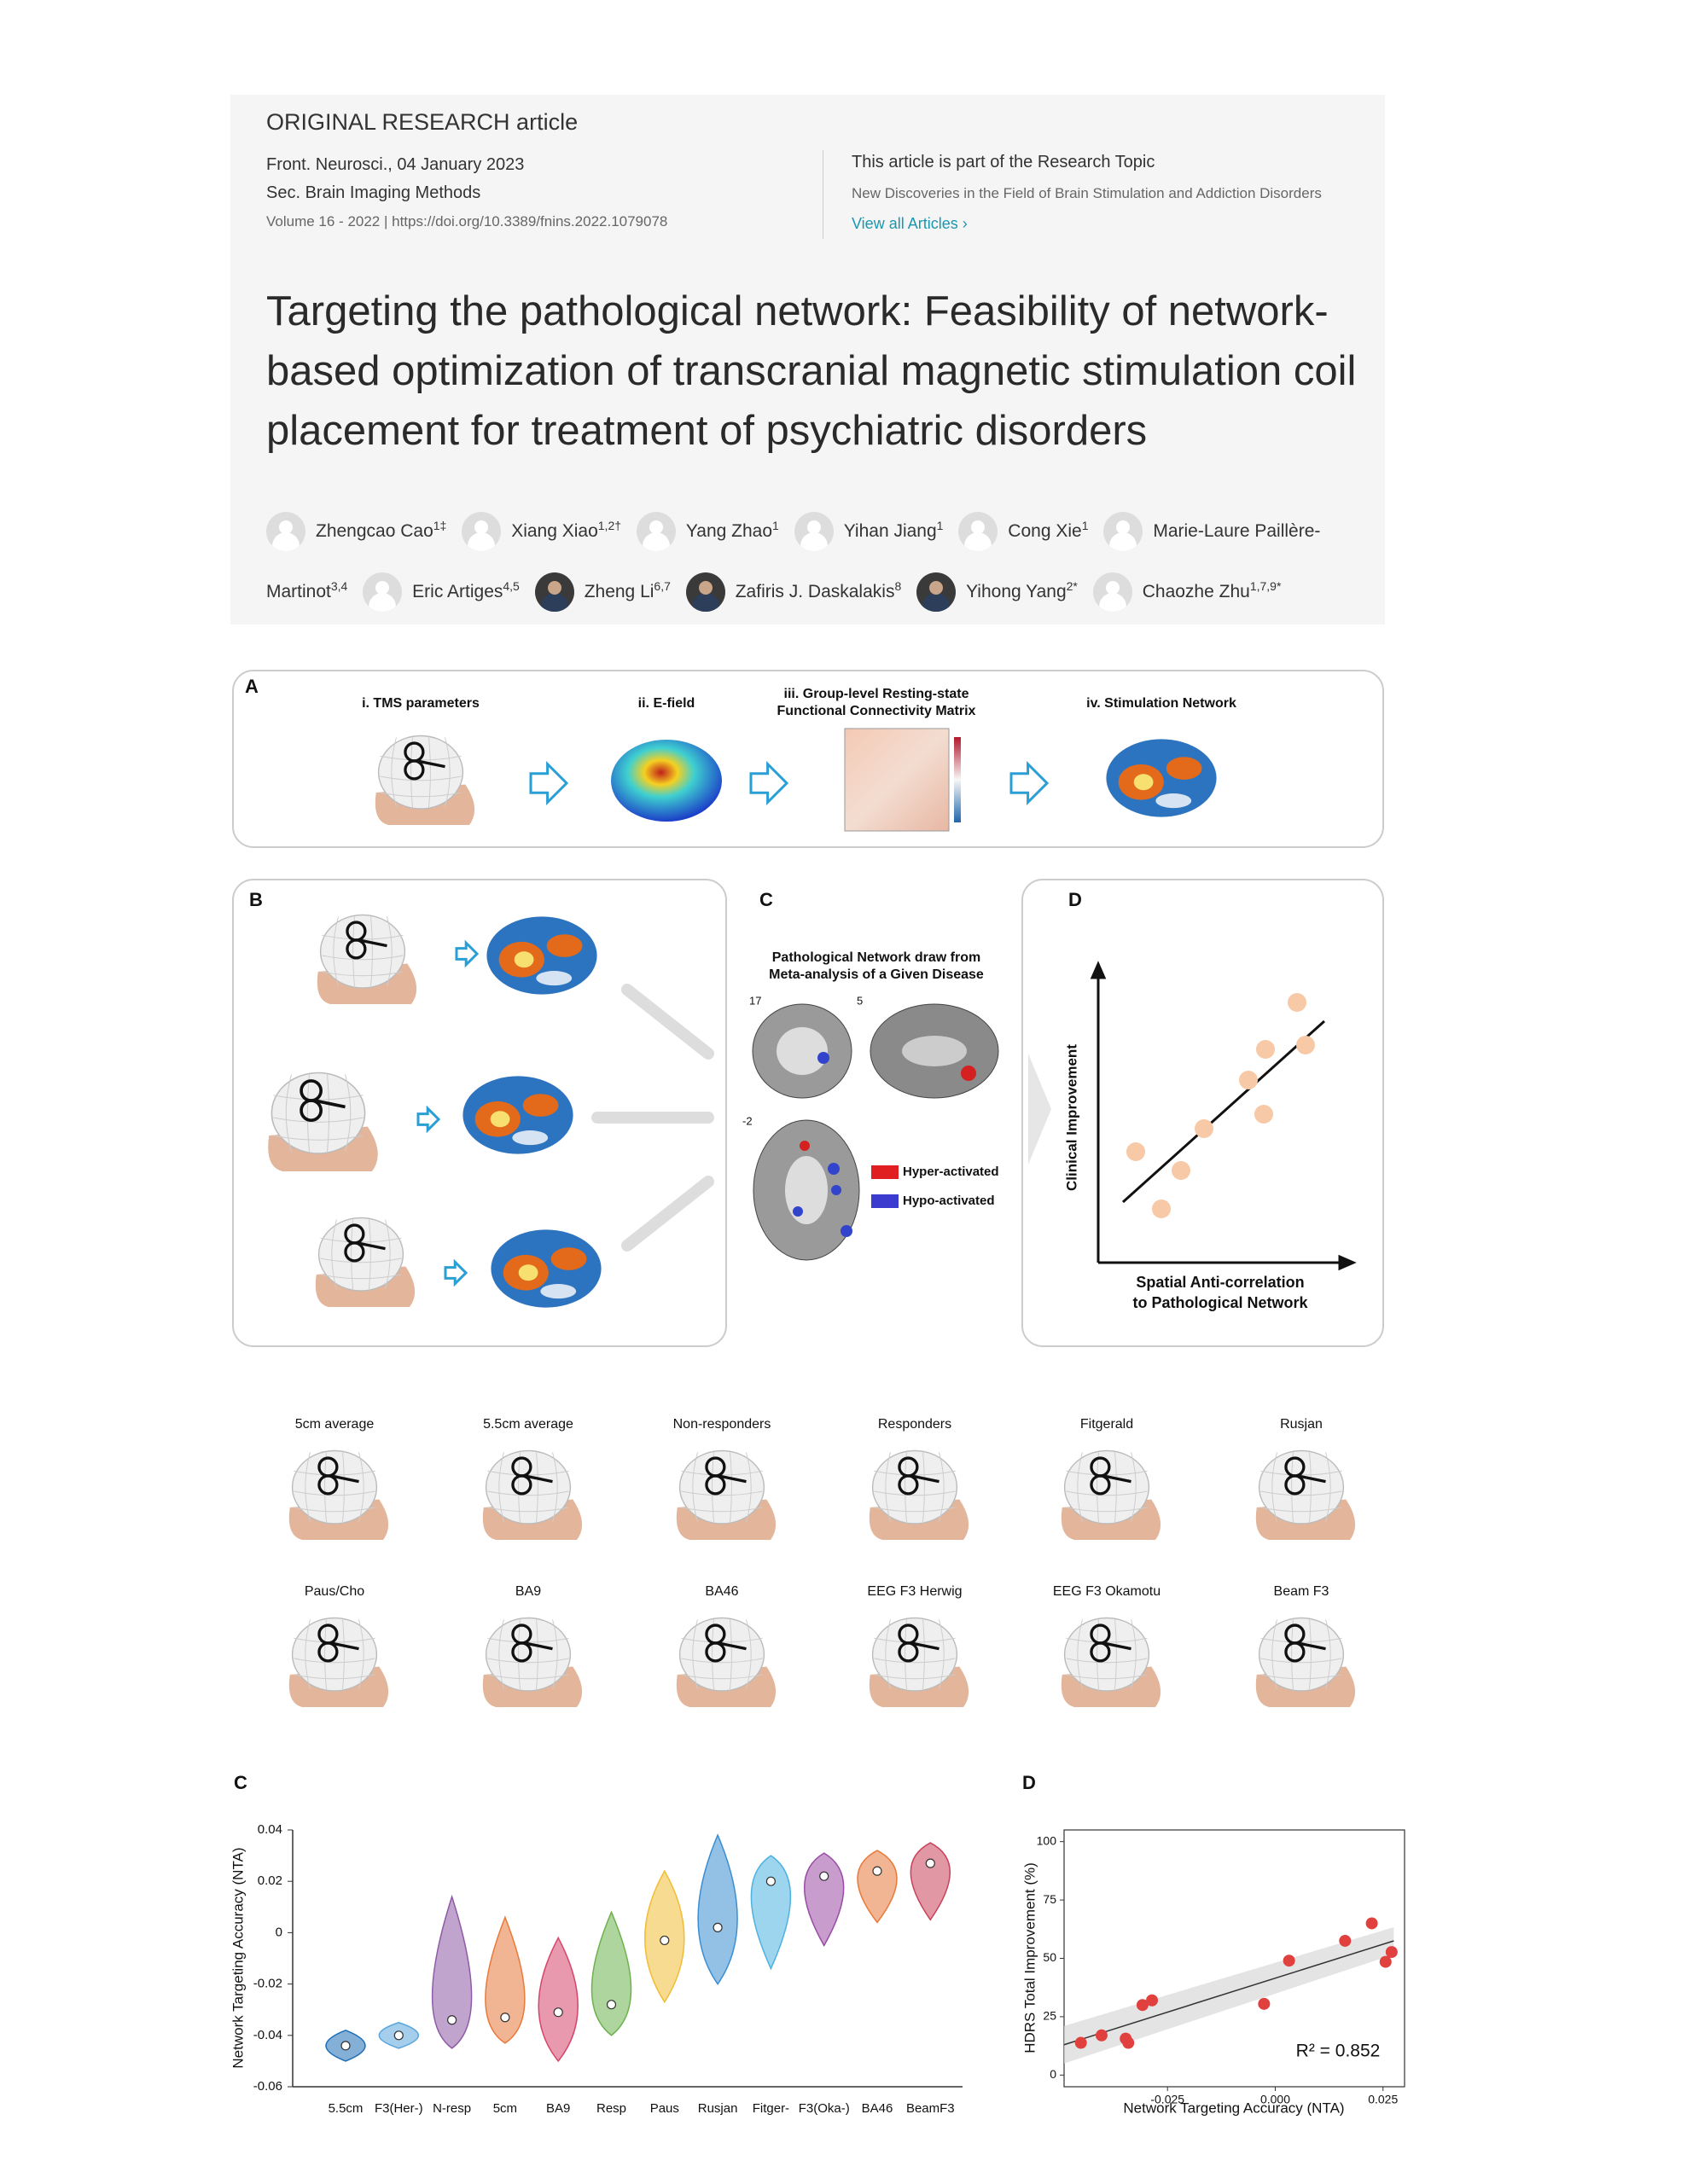 Image resolution: width=1687 pixels, height=2184 pixels. Describe the element at coordinates (949, 1201) in the screenshot. I see `legend-label: Hypo-activated` at that location.